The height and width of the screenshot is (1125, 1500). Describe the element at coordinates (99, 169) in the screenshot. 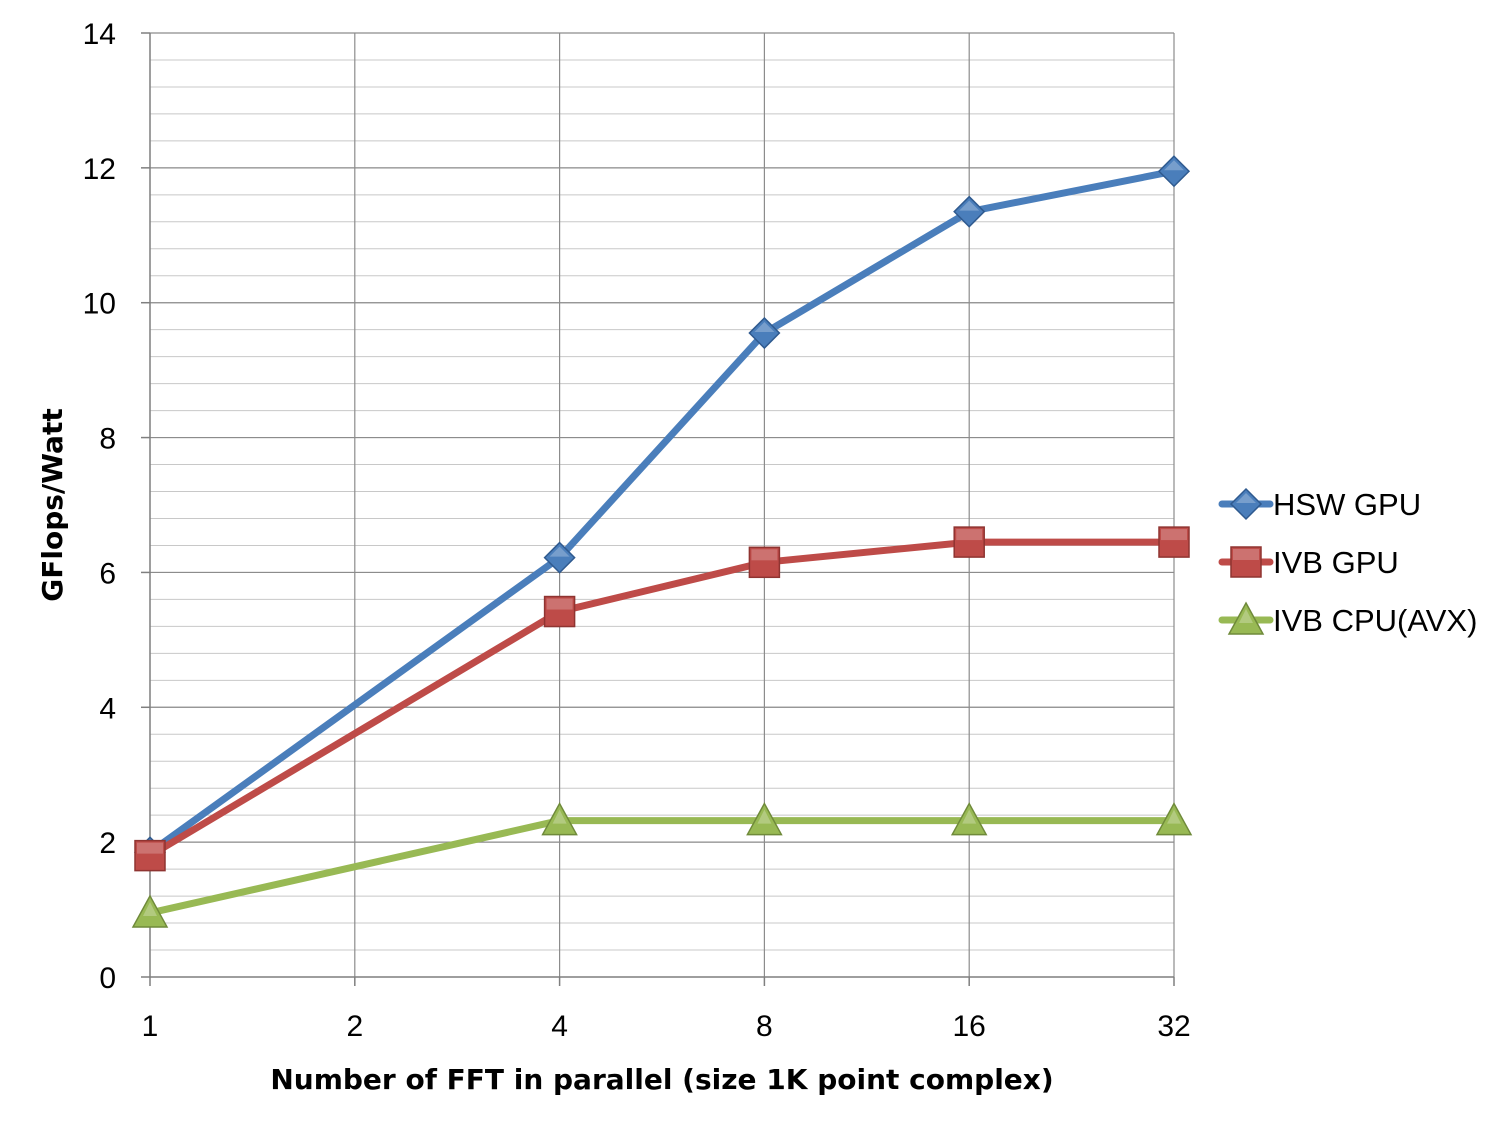

I see `y-tick-label: 12` at that location.